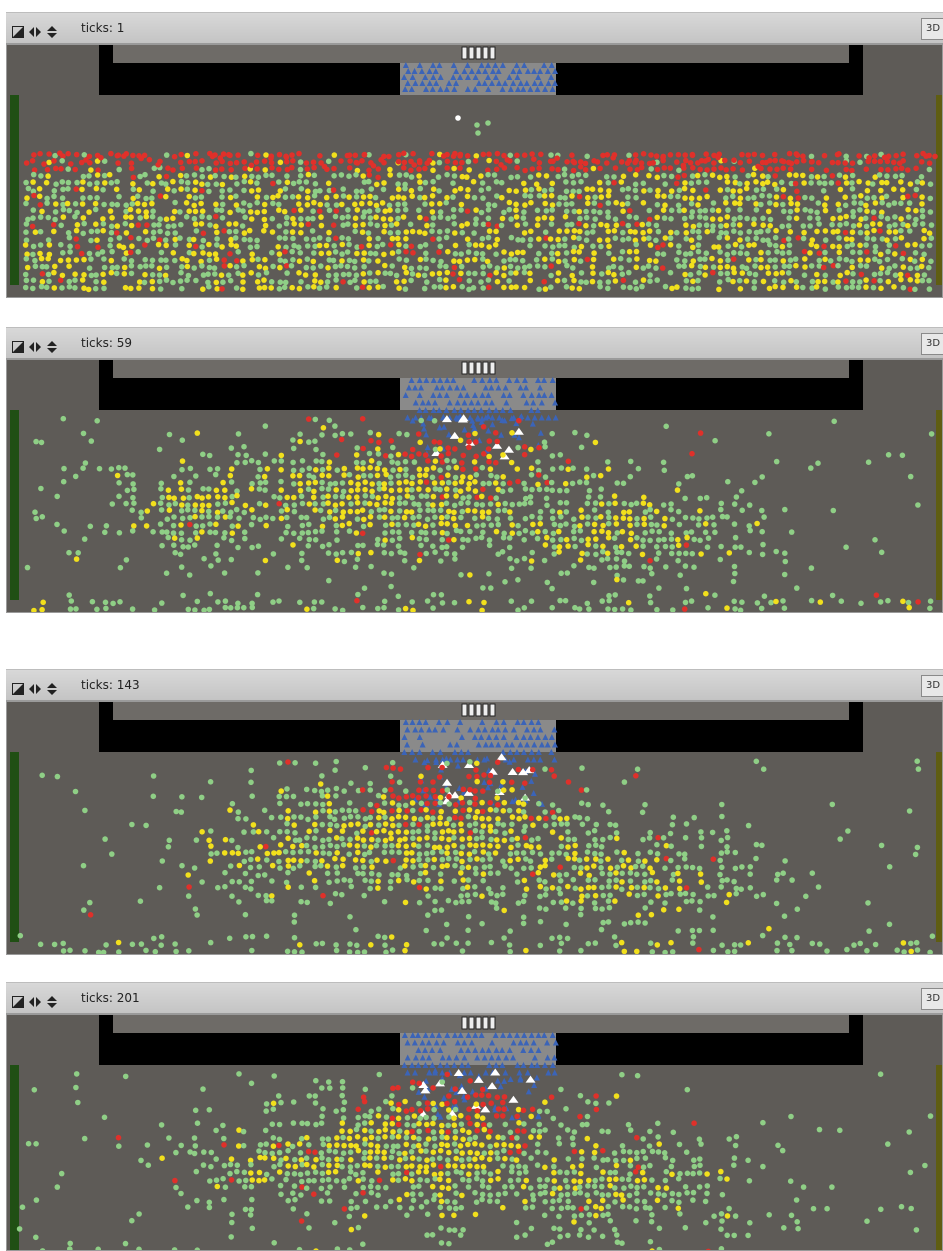  Describe the element at coordinates (106, 343) in the screenshot. I see `ticks-counter: ticks: 59` at that location.